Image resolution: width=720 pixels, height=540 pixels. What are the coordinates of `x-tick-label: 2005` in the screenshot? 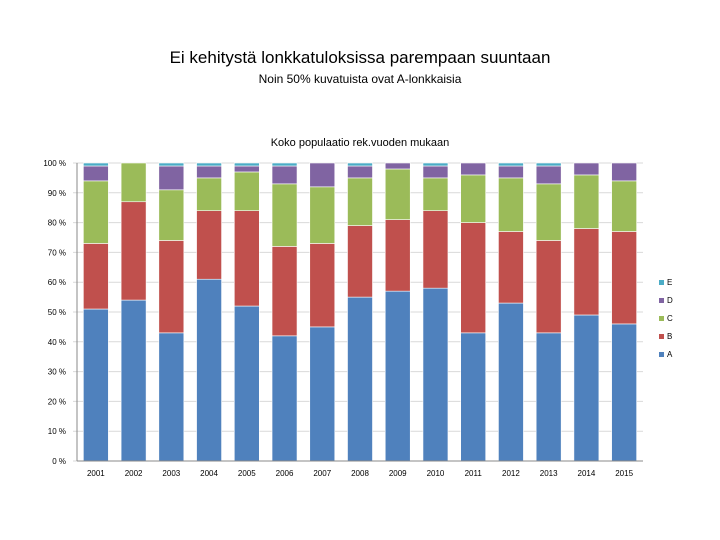 It's located at (247, 473).